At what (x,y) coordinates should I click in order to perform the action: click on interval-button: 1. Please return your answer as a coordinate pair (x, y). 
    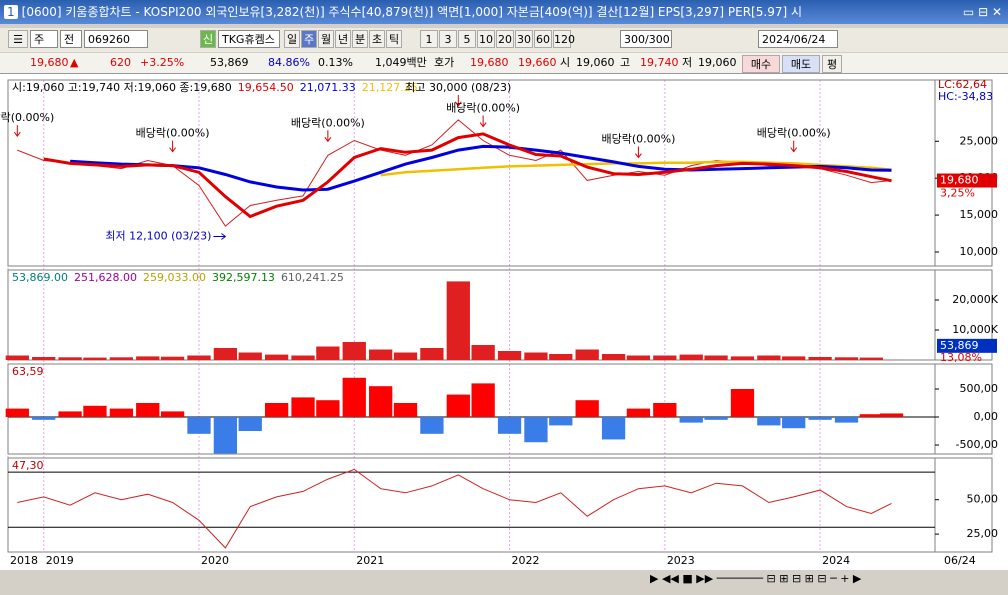
    Looking at the image, I should click on (429, 39).